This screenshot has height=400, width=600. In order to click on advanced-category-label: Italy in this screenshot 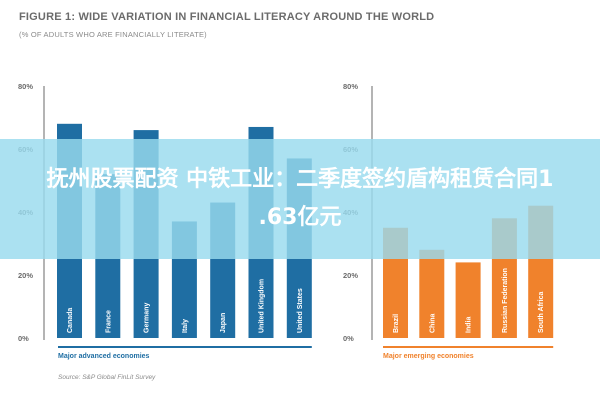, I will do `click(185, 326)`.